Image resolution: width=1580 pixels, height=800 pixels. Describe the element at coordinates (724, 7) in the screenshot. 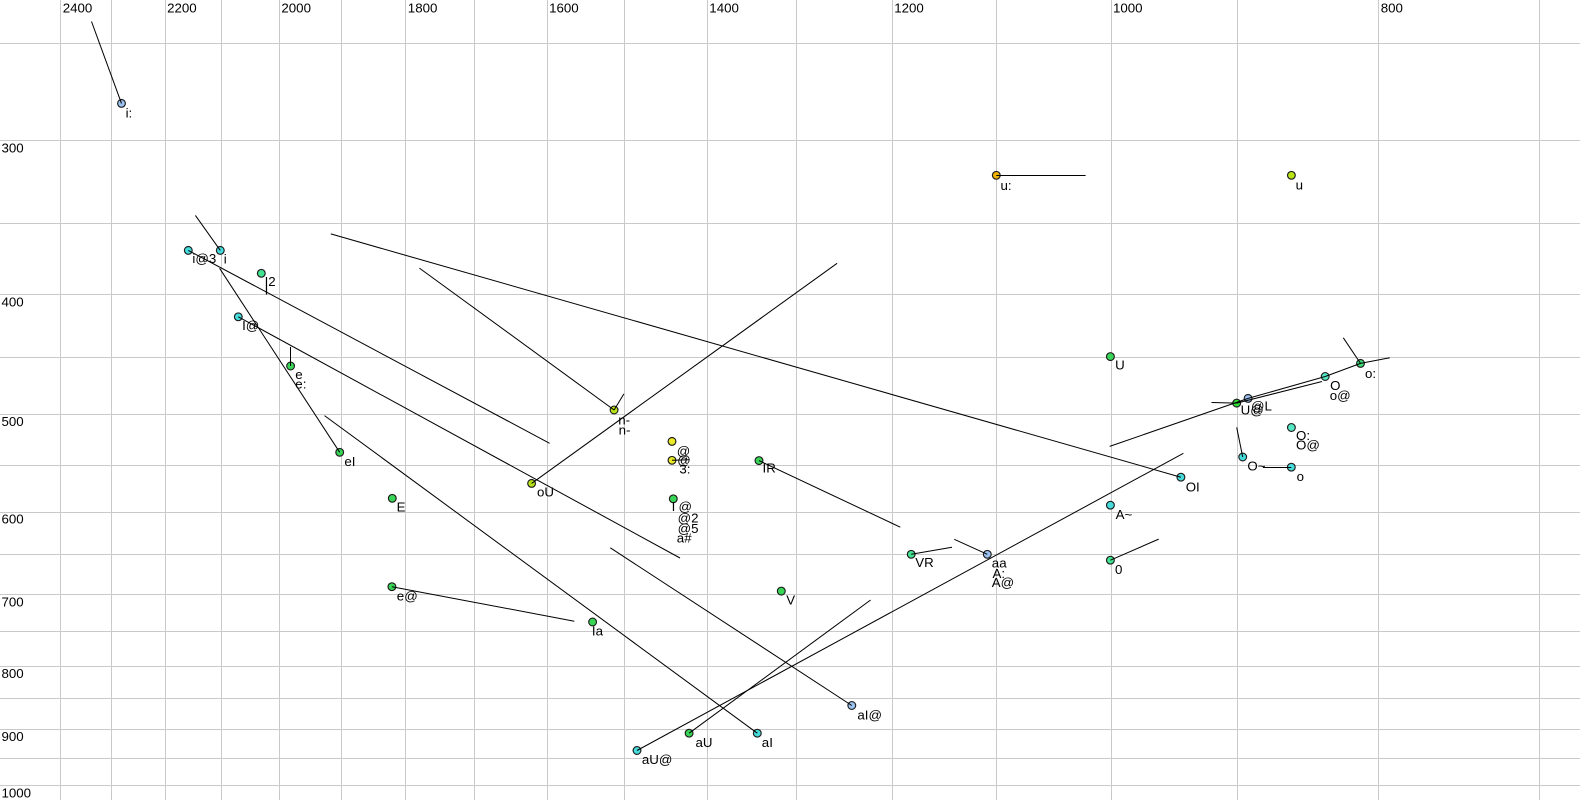

I see `svg-text: 1400` at that location.